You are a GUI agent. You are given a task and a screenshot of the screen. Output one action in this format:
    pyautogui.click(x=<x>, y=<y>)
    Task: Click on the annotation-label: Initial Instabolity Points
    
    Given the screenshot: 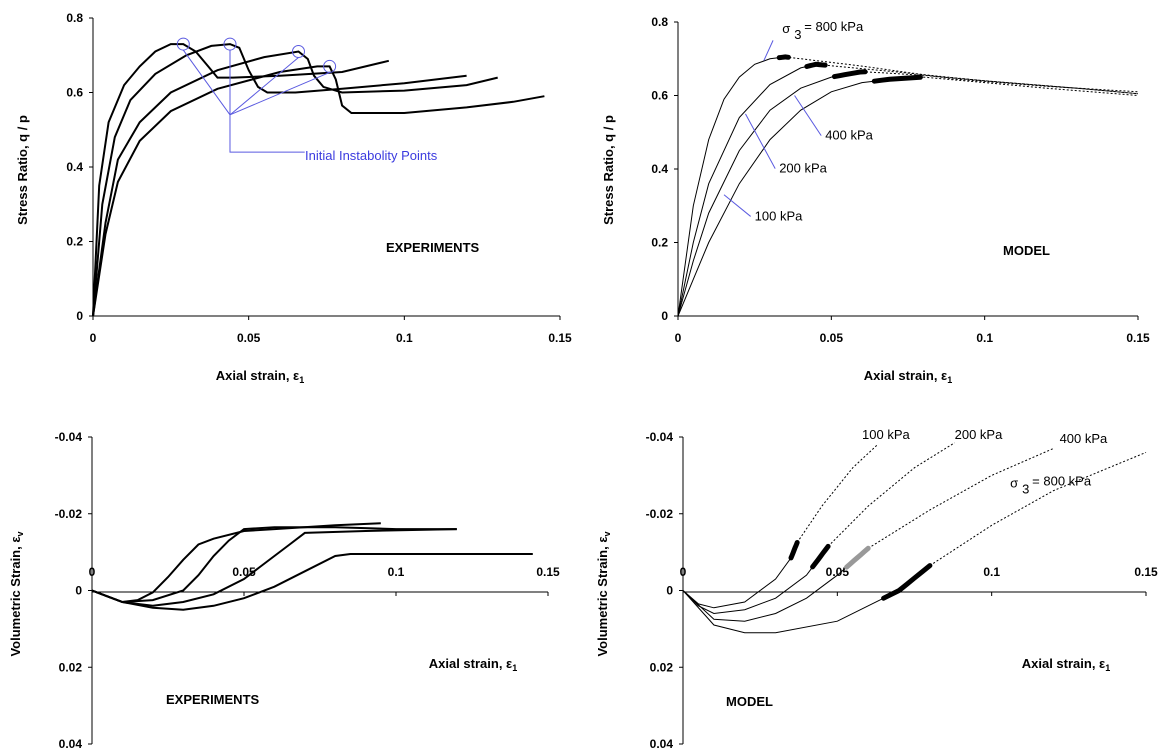 What is the action you would take?
    pyautogui.click(x=371, y=155)
    